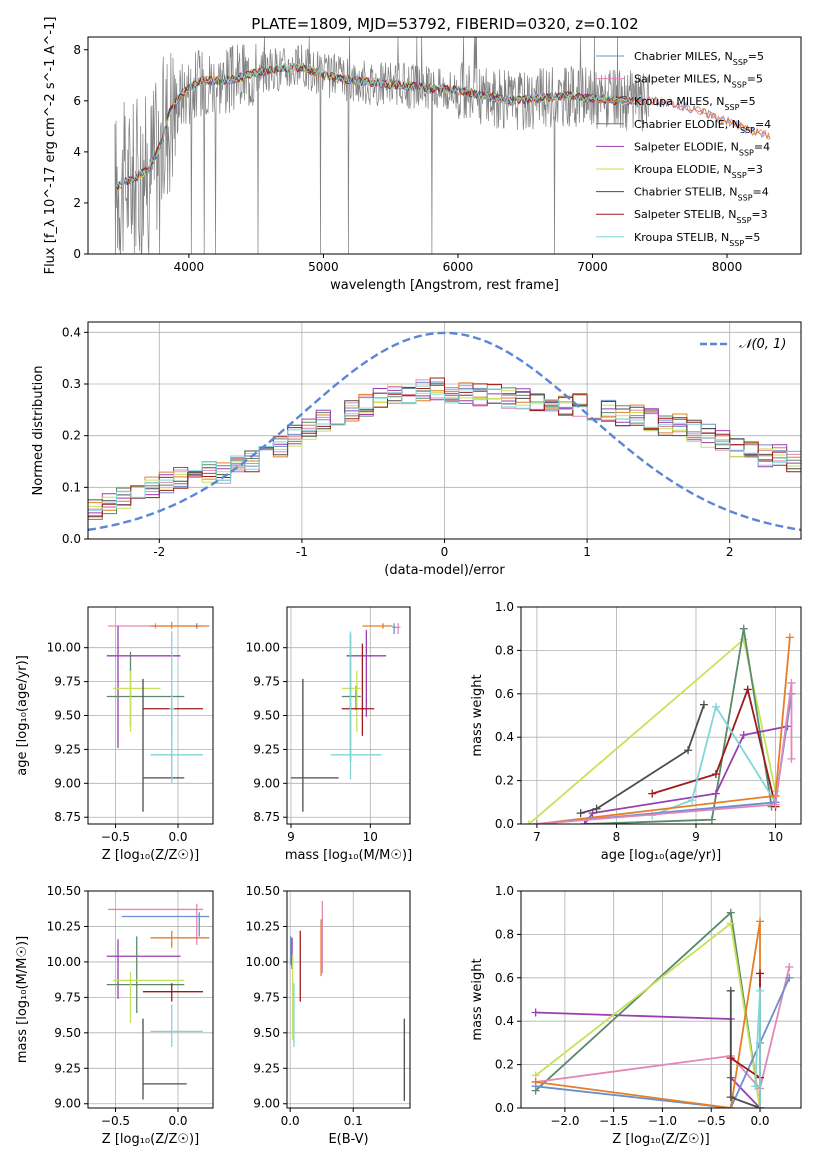 Image resolution: width=819 pixels, height=1170 pixels. I want to click on weight-line-salpeter-elodie, so click(685, 774).